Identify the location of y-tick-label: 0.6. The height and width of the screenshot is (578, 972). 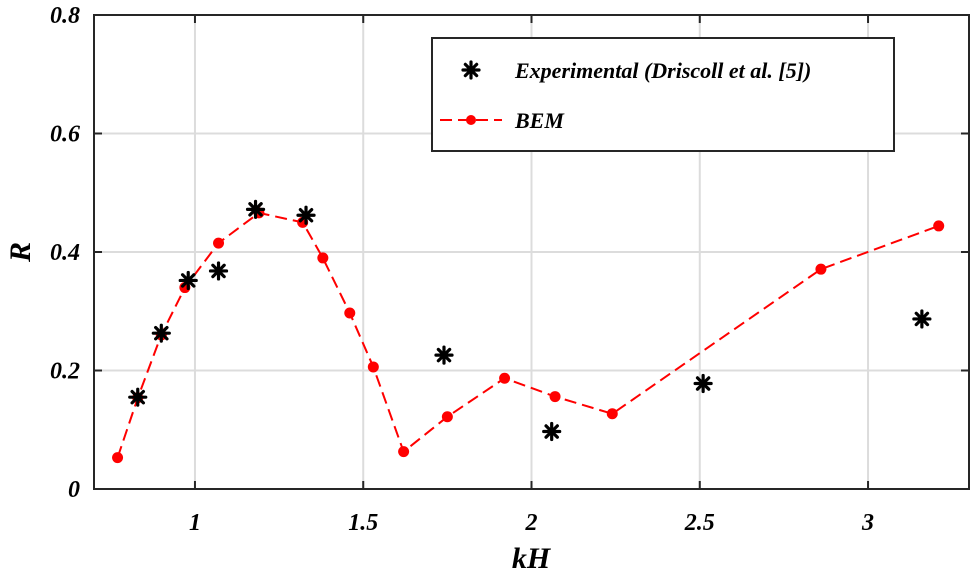
(65, 135).